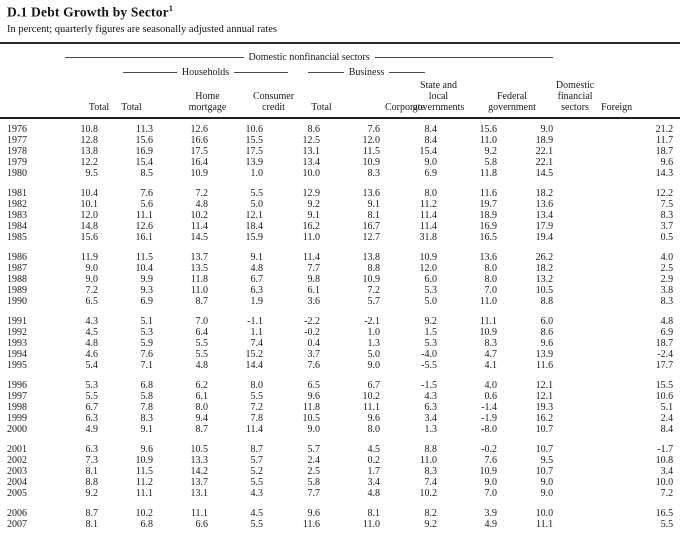 This screenshot has width=680, height=533. What do you see at coordinates (199, 268) in the screenshot?
I see `value-cell: 13.5` at bounding box center [199, 268].